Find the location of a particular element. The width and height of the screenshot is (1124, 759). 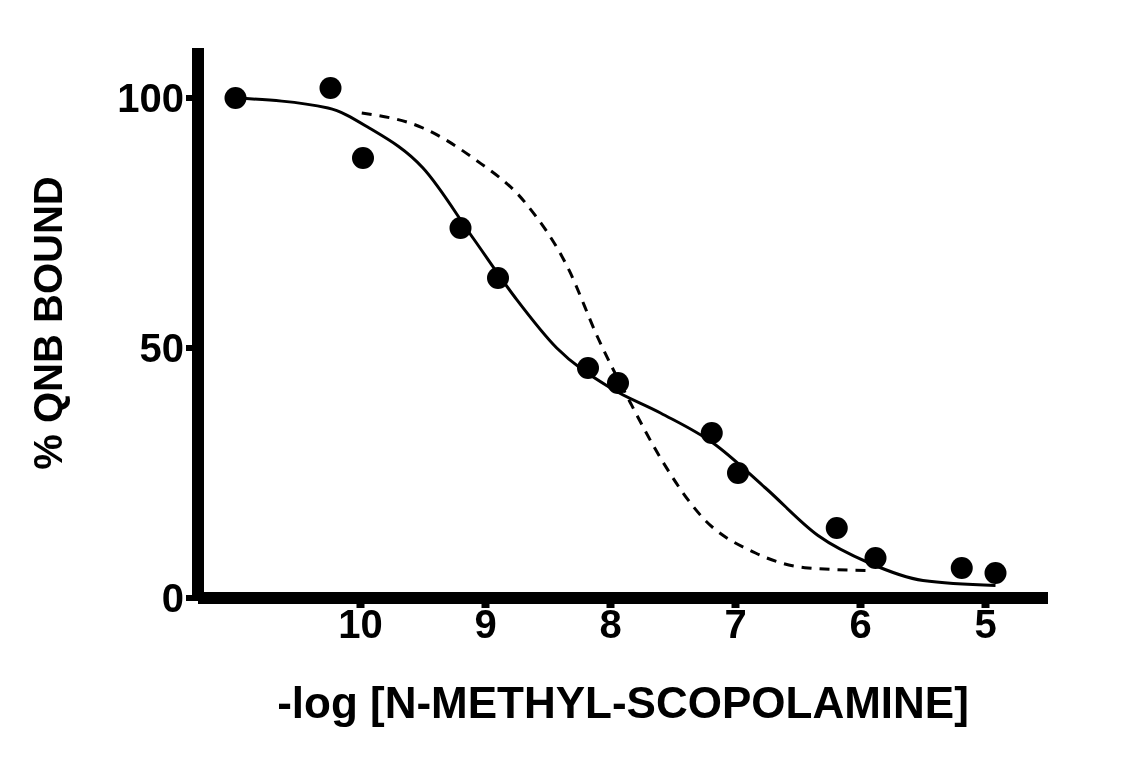

y-tick-label: 50 is located at coordinates (161, 348).